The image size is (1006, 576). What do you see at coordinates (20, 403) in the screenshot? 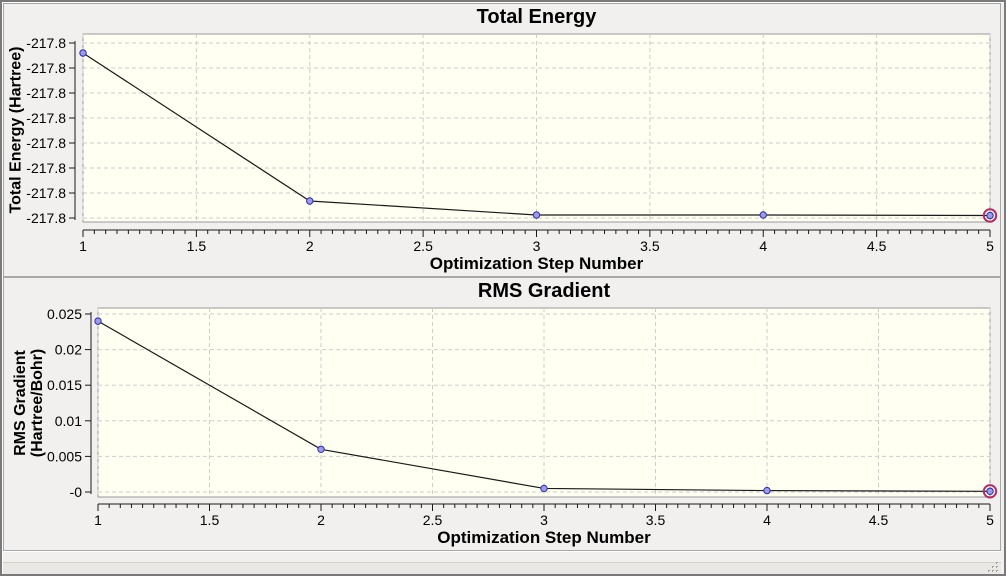
I see `y-axis-title-line1: RMS Gradient` at bounding box center [20, 403].